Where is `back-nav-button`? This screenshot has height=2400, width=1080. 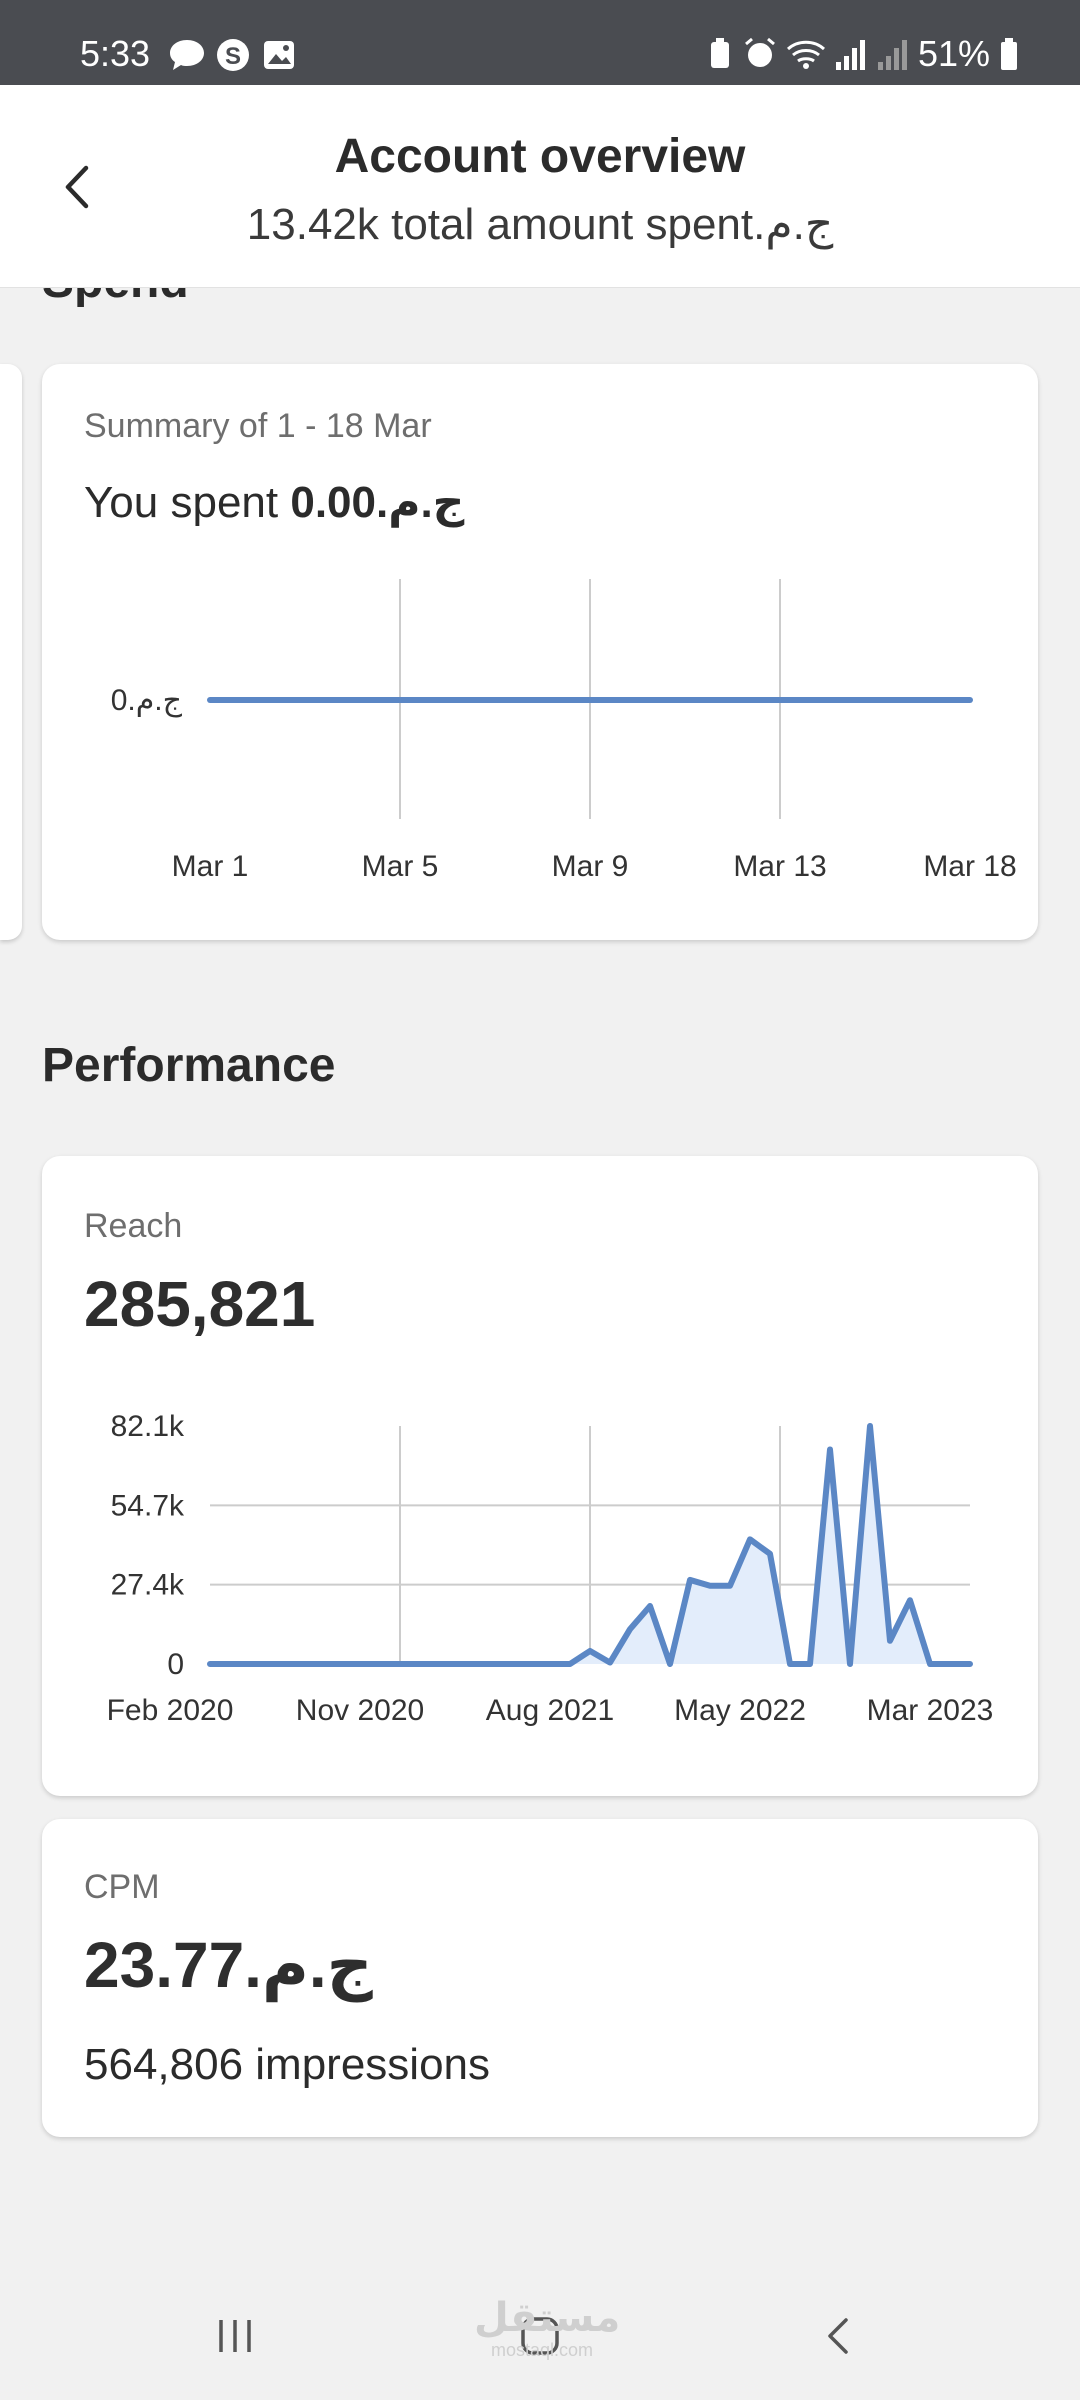 back-nav-button is located at coordinates (840, 2336).